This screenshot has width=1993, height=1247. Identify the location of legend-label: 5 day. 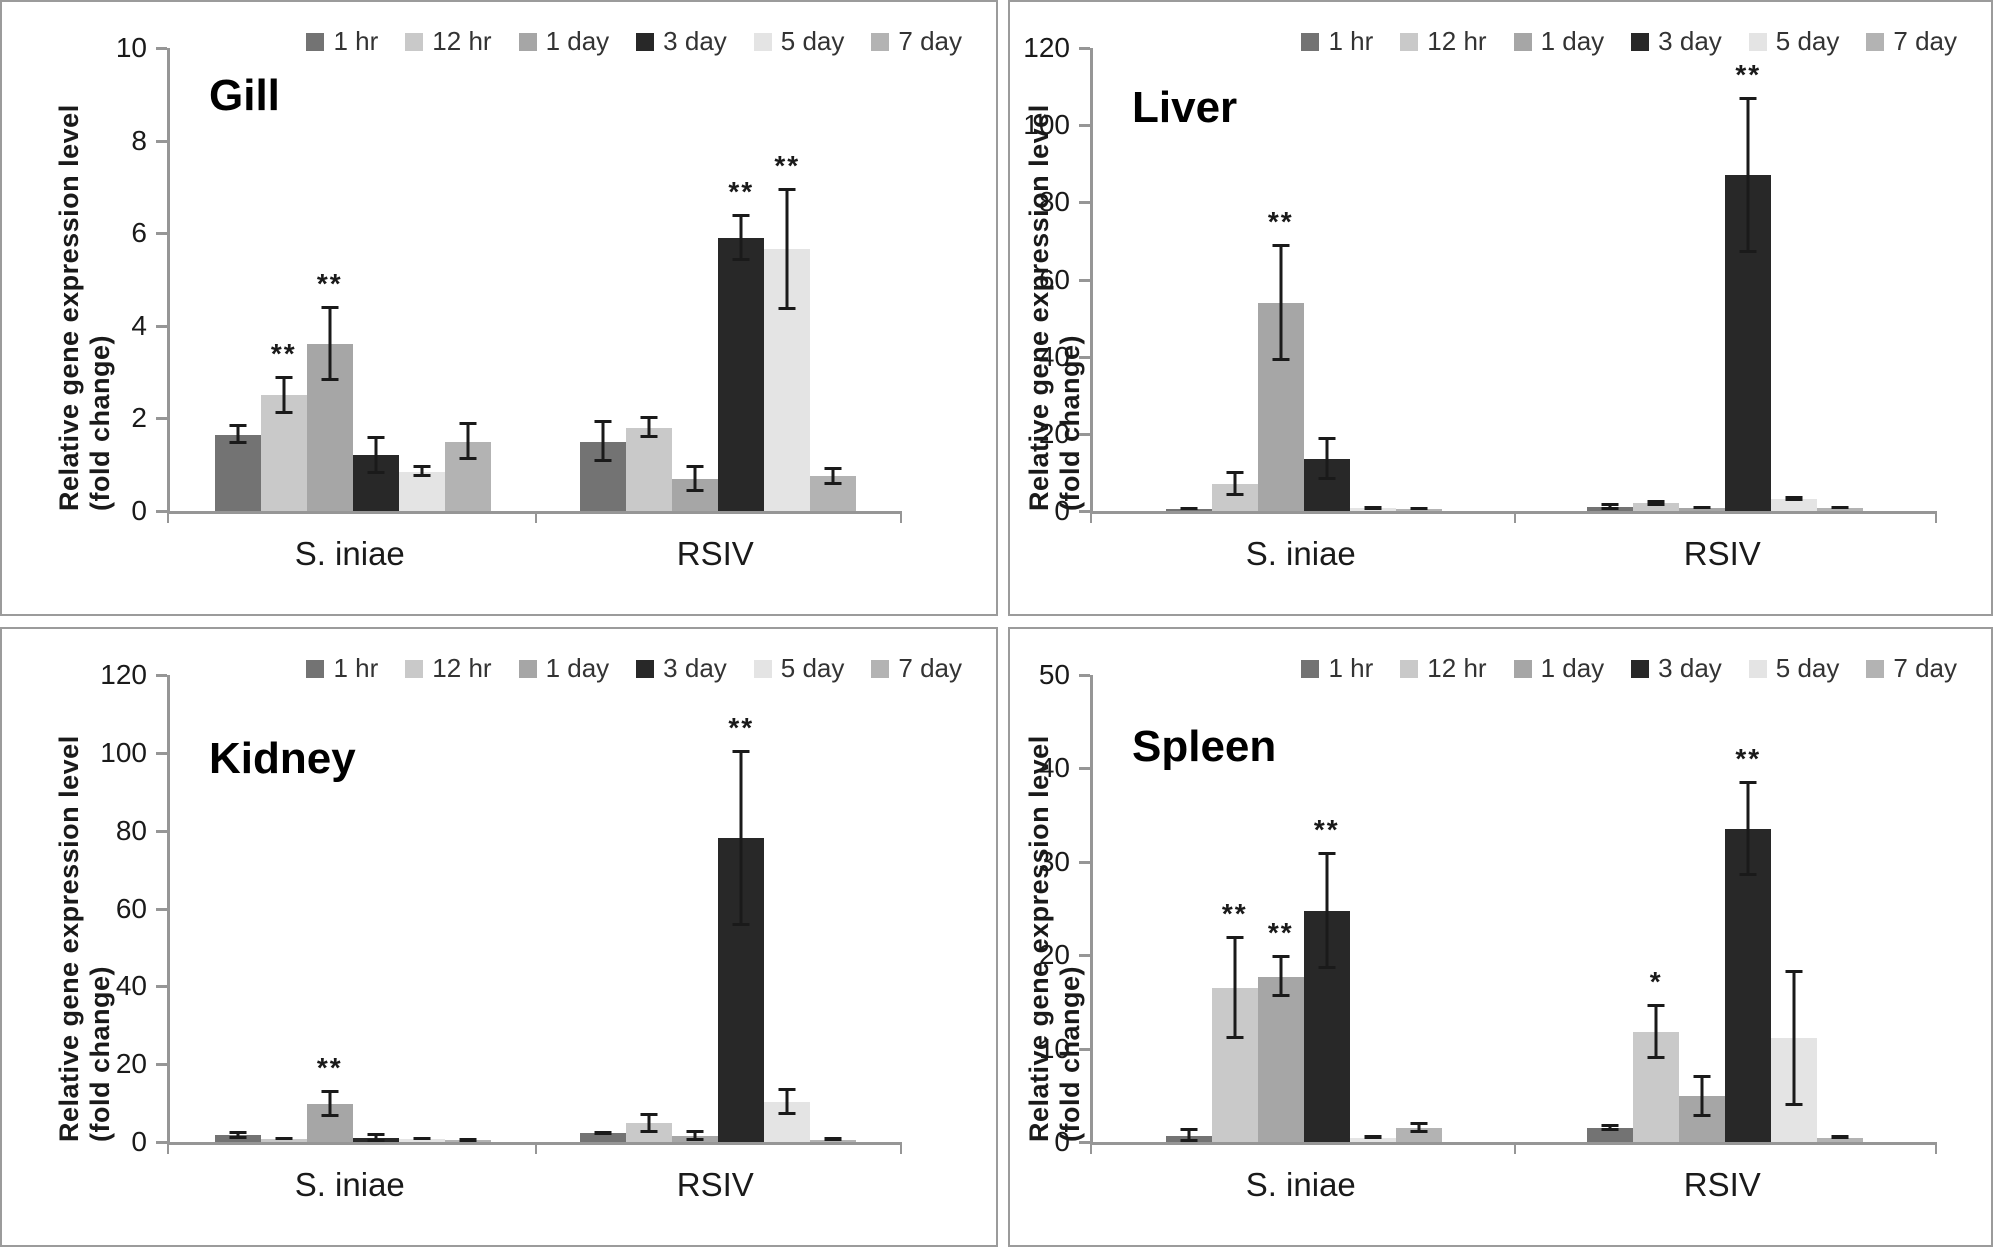
(1807, 668).